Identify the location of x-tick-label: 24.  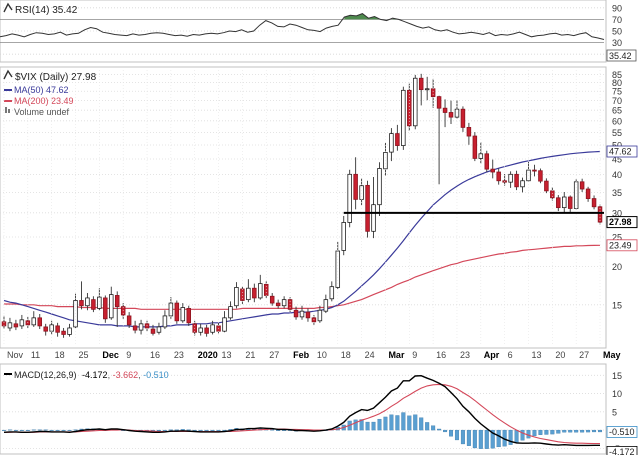
(370, 355).